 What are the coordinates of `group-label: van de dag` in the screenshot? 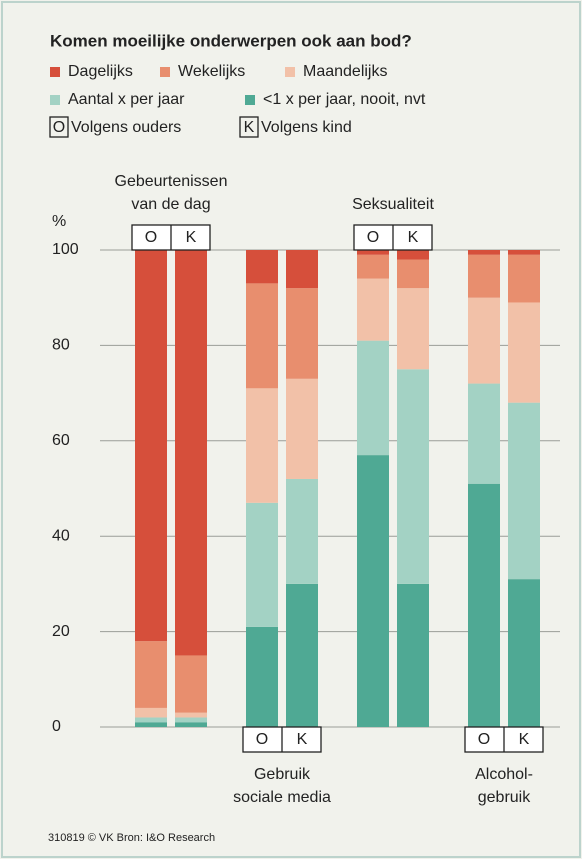 It's located at (170, 204).